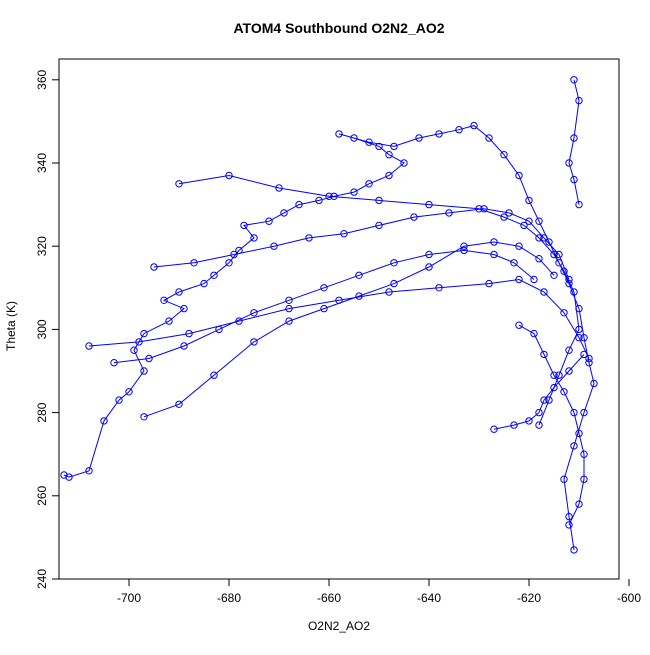 The height and width of the screenshot is (655, 650). I want to click on y-tick-label: 320, so click(42, 246).